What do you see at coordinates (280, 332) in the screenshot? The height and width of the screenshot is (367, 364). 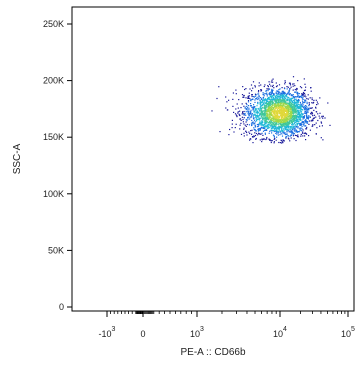 I see `x-tick-label: 104` at bounding box center [280, 332].